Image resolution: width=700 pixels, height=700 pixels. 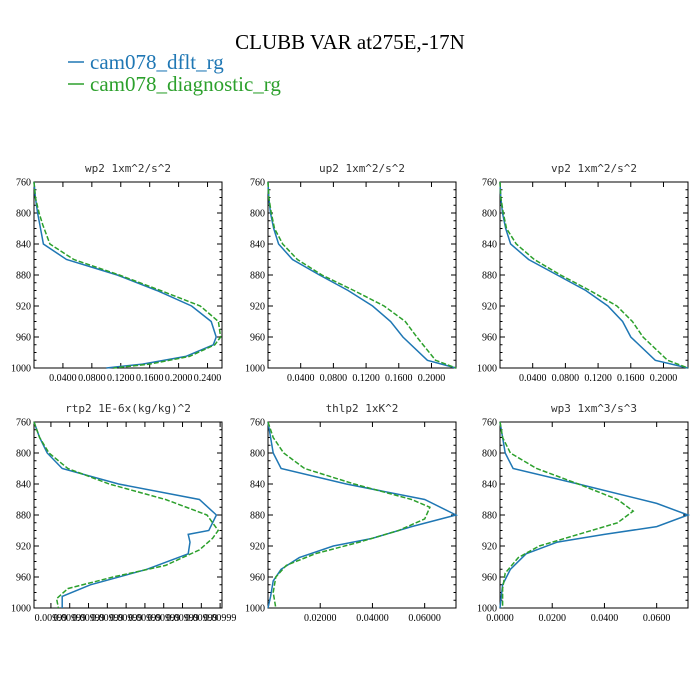 I want to click on x-tick-label: 0.2000, so click(x=432, y=378).